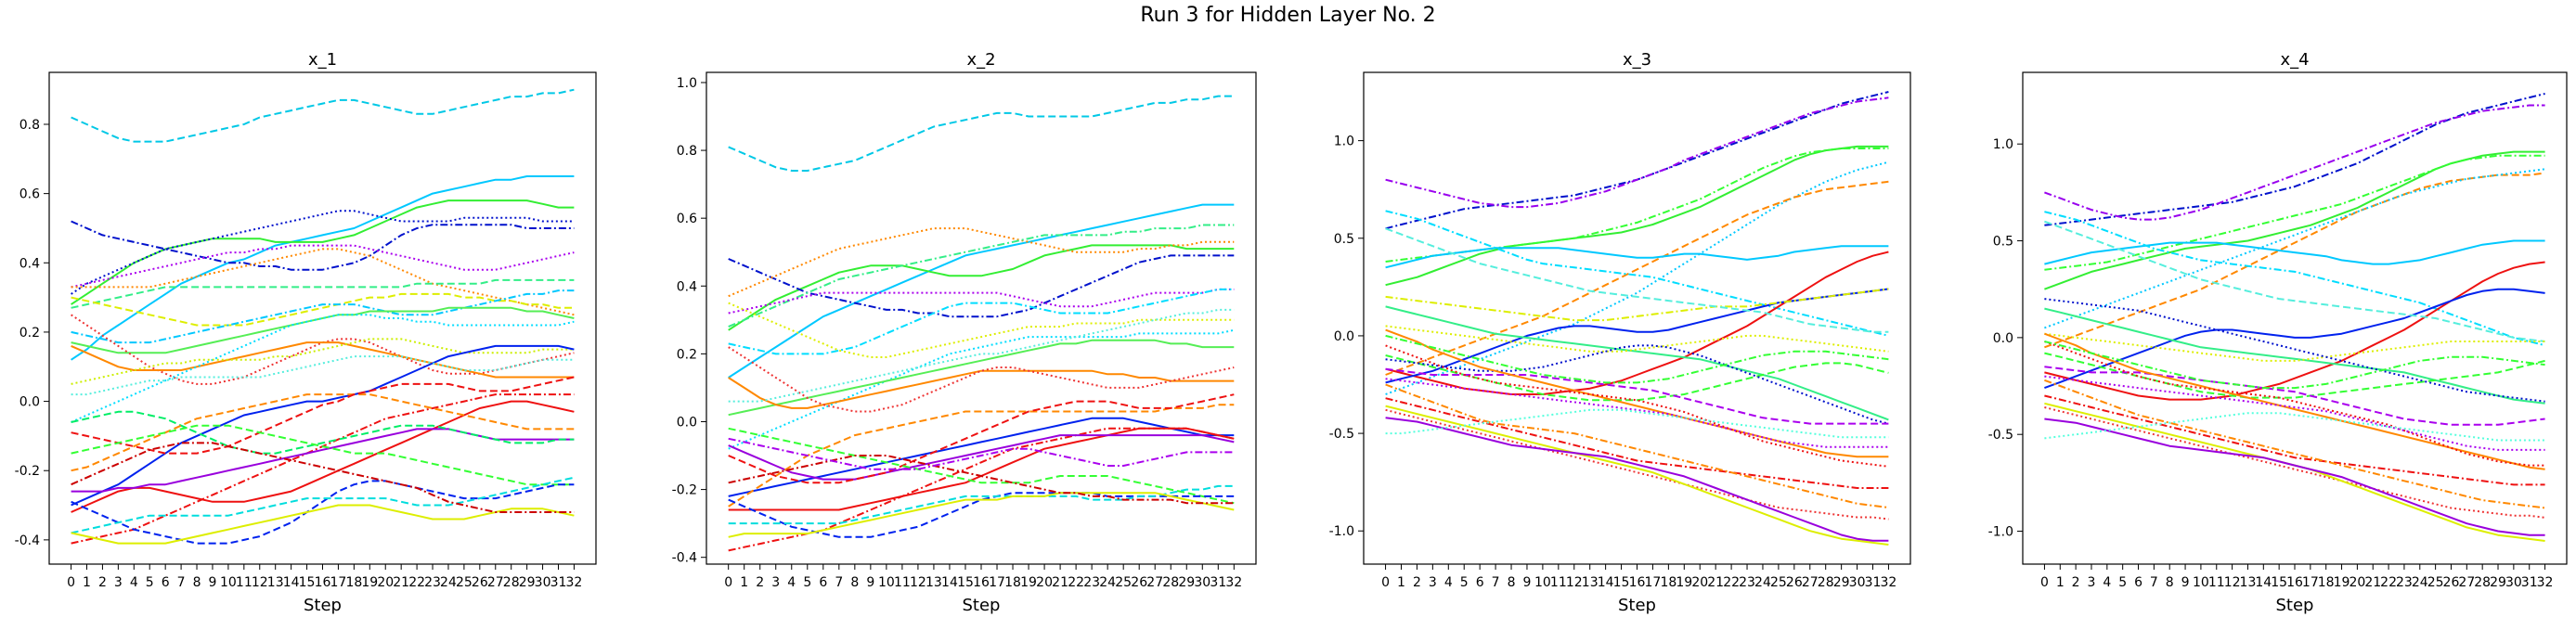  Describe the element at coordinates (1637, 60) in the screenshot. I see `panel-title: x_3` at that location.